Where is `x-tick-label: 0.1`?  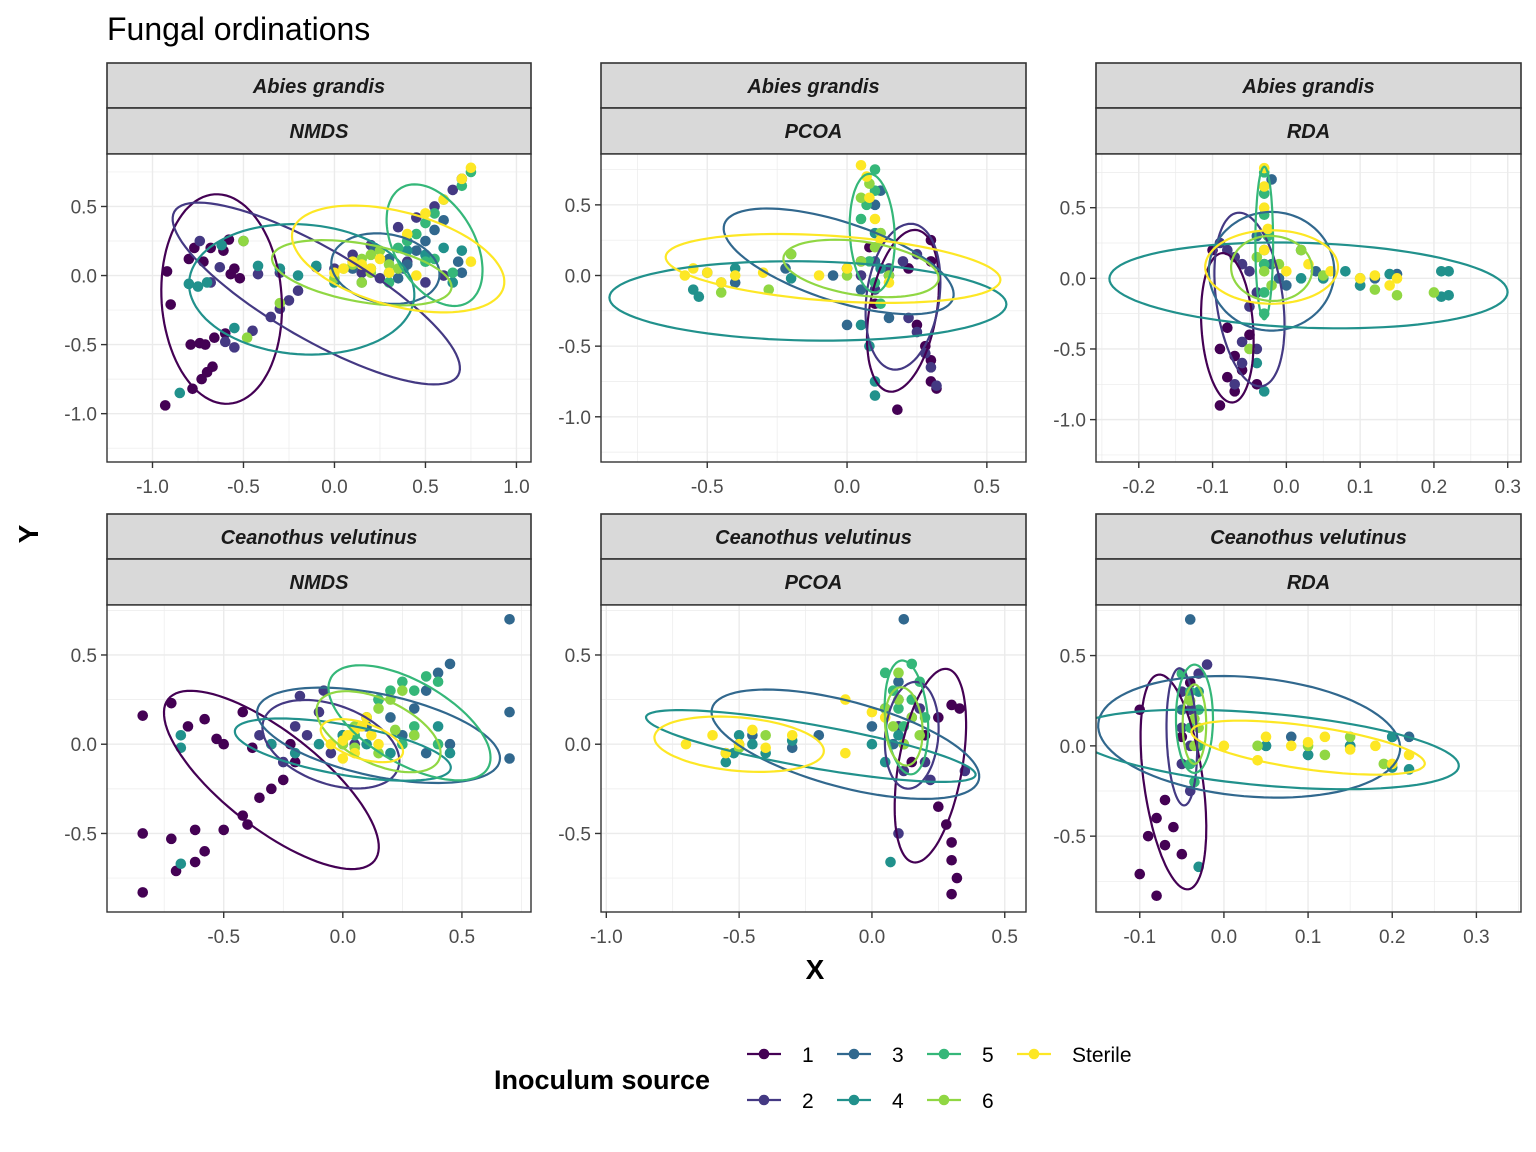
x-tick-label: 0.1 is located at coordinates (1308, 937).